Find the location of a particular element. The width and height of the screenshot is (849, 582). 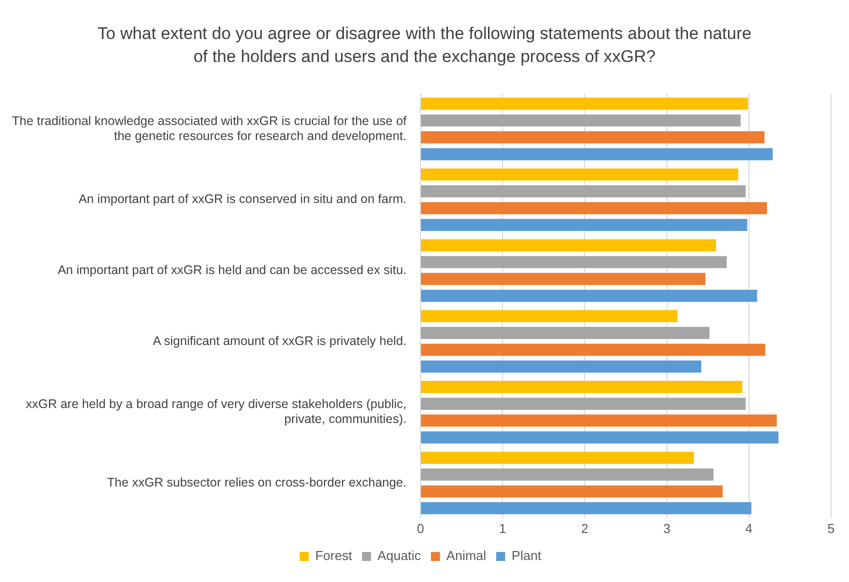

legend-label: Forest is located at coordinates (333, 556).